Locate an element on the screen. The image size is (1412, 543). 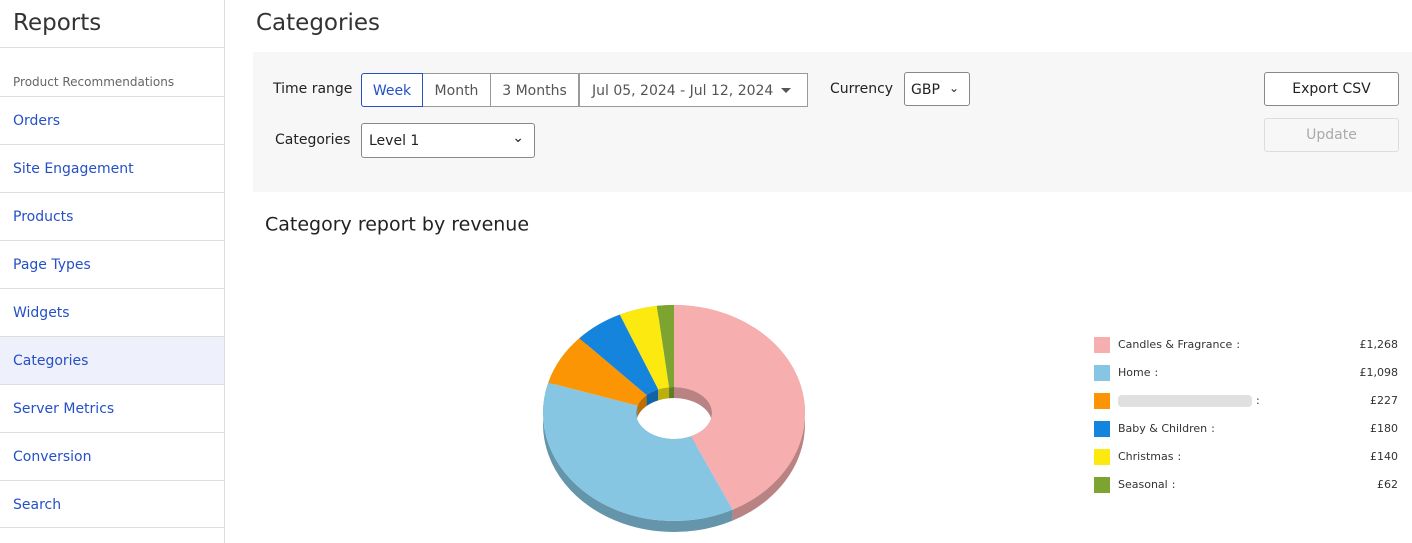
time-range-option: Month is located at coordinates (456, 90).